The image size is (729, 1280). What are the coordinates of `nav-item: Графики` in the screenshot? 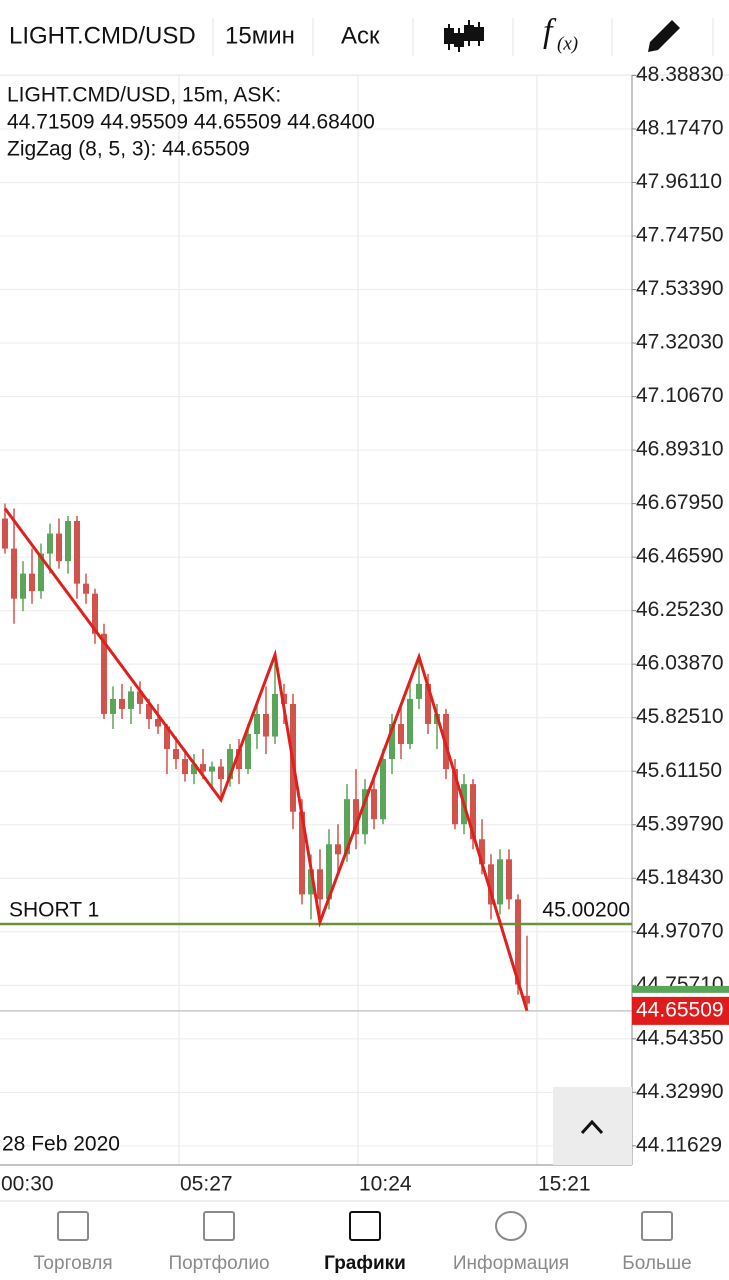 It's located at (365, 1242).